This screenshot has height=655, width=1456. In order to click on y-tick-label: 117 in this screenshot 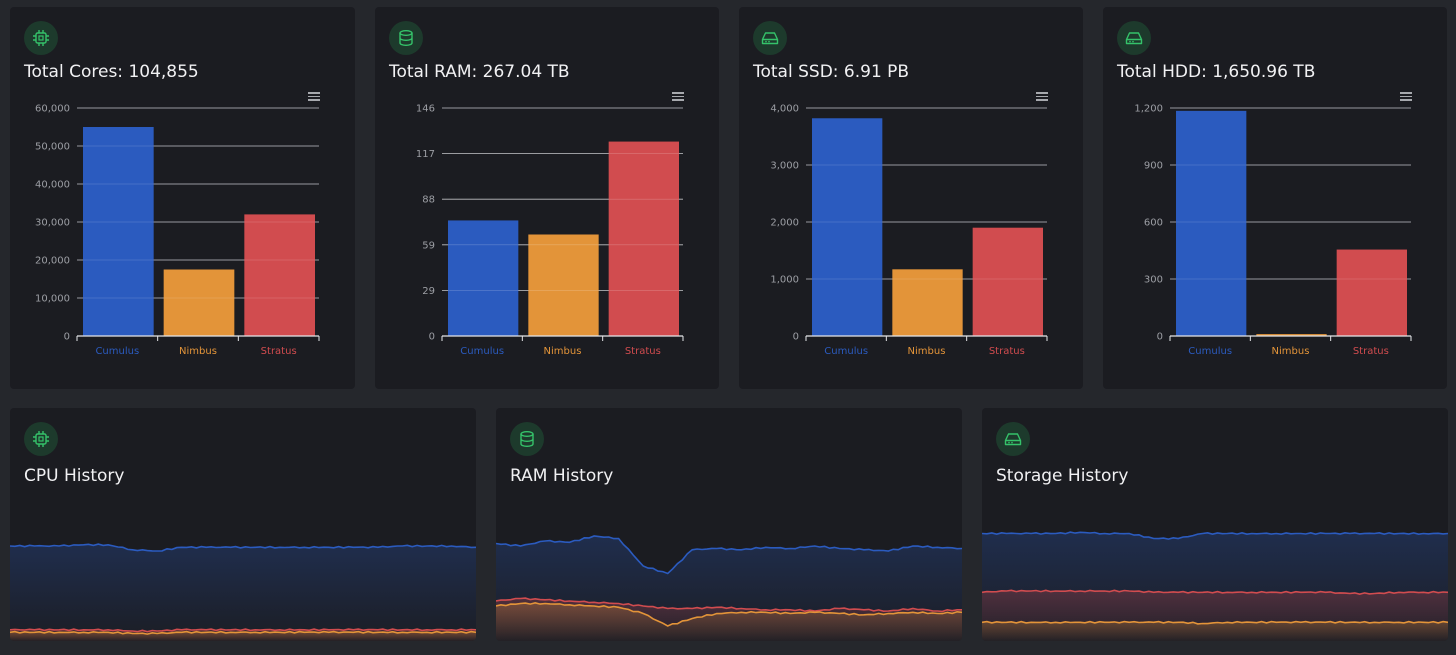, I will do `click(425, 154)`.